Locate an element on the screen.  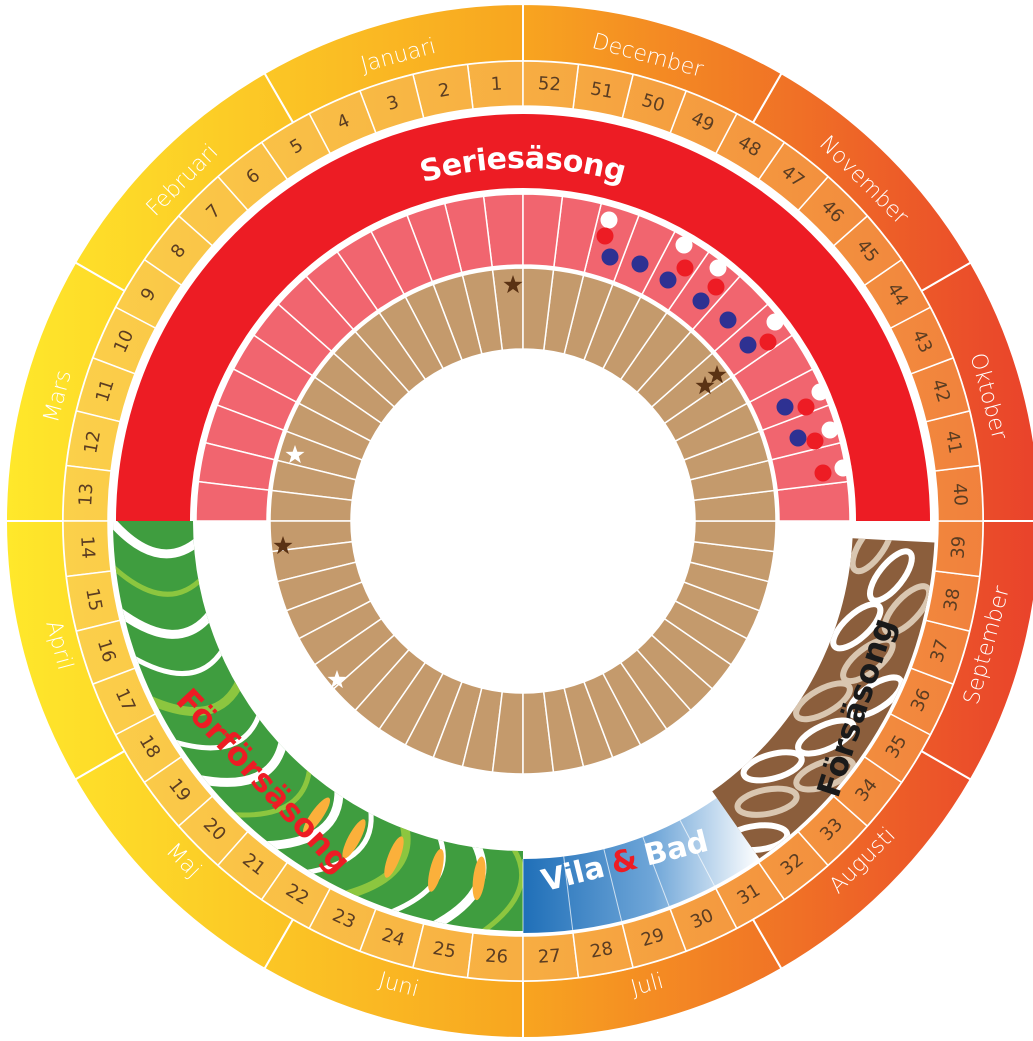
week-label: 14 is located at coordinates (87, 547).